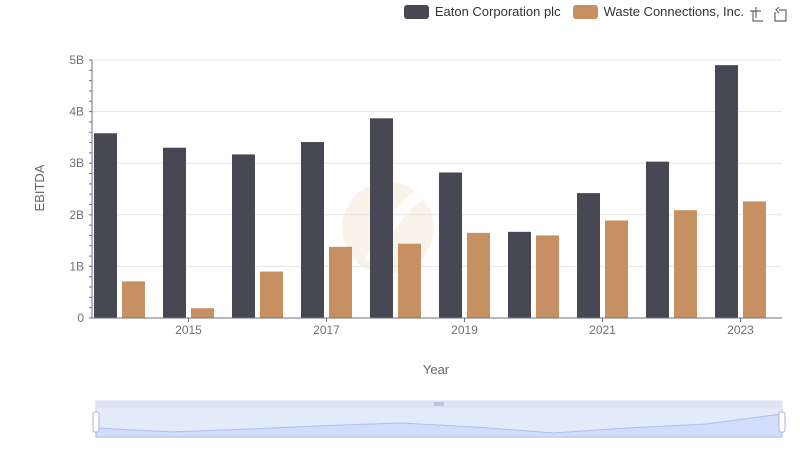 The height and width of the screenshot is (466, 800). I want to click on bar-eaton-2019, so click(450, 245).